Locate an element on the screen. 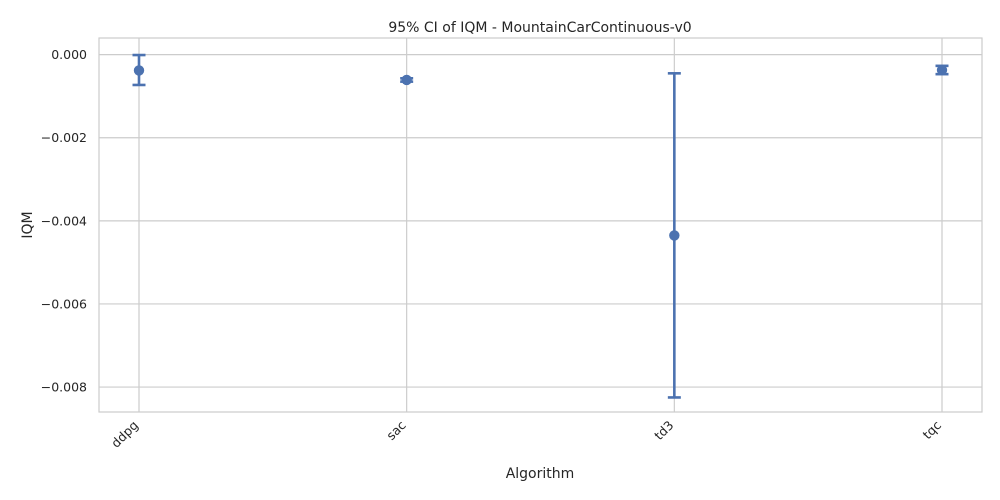 The image size is (1000, 500). y-tick-label: −0.002 is located at coordinates (64, 137).